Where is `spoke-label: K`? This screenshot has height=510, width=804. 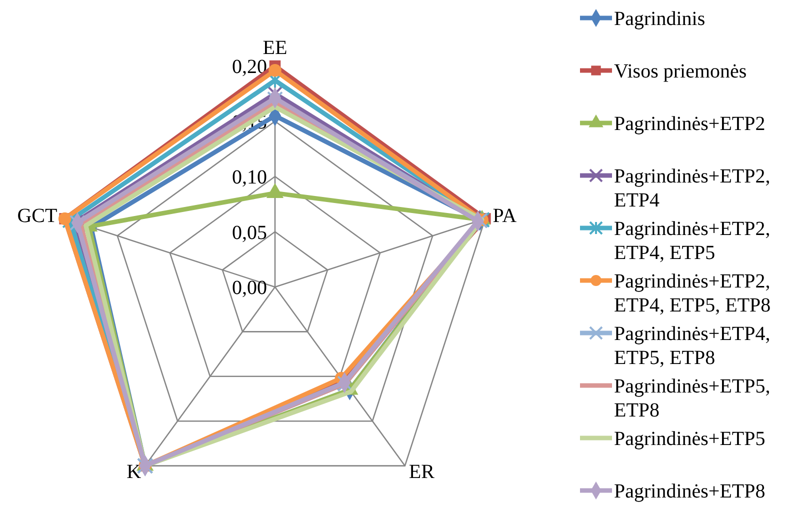
spoke-label: K is located at coordinates (134, 471).